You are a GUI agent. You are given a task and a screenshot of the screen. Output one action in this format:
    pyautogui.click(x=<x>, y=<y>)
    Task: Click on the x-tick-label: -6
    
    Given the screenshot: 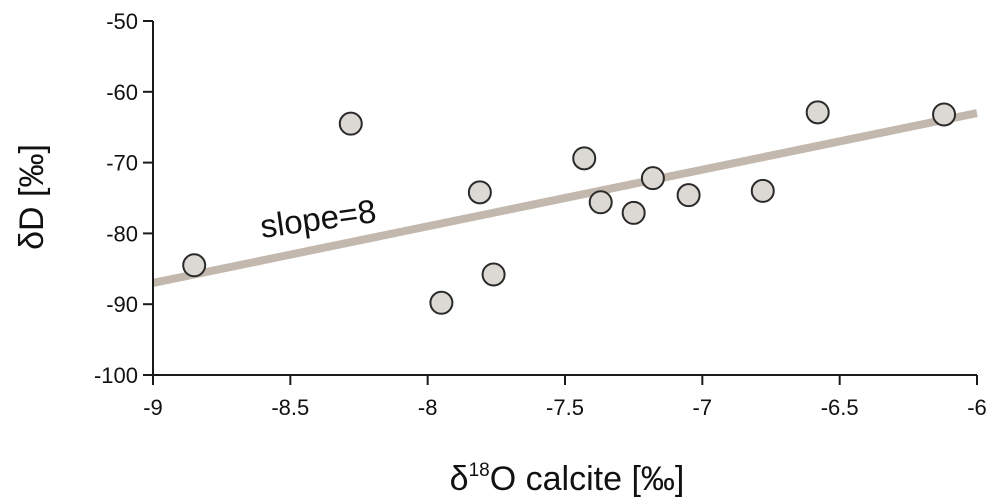 What is the action you would take?
    pyautogui.click(x=977, y=407)
    